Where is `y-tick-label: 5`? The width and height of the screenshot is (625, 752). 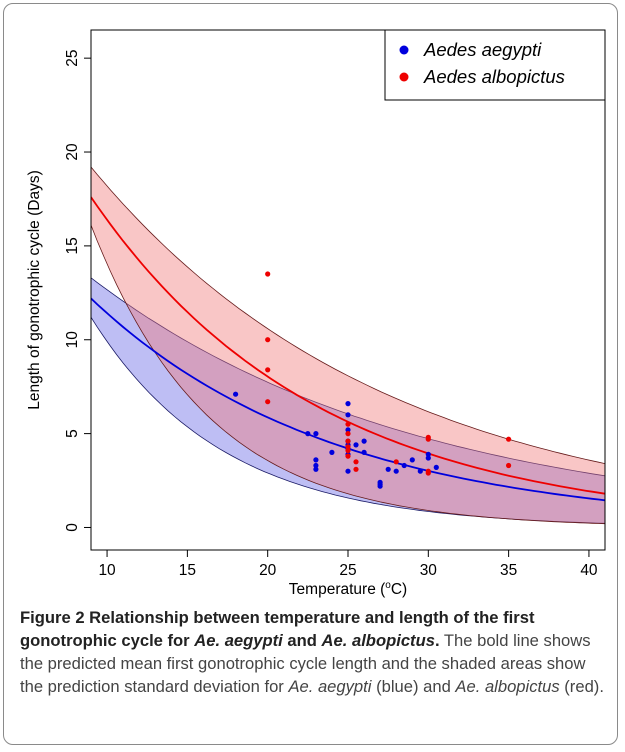 y-tick-label: 5 is located at coordinates (72, 433).